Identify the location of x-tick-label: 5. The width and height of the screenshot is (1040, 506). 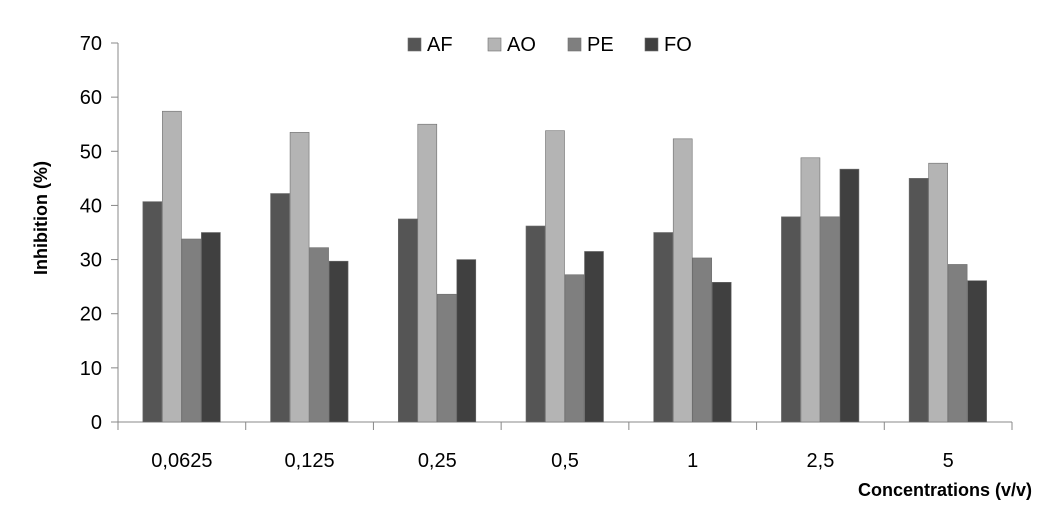
(948, 461).